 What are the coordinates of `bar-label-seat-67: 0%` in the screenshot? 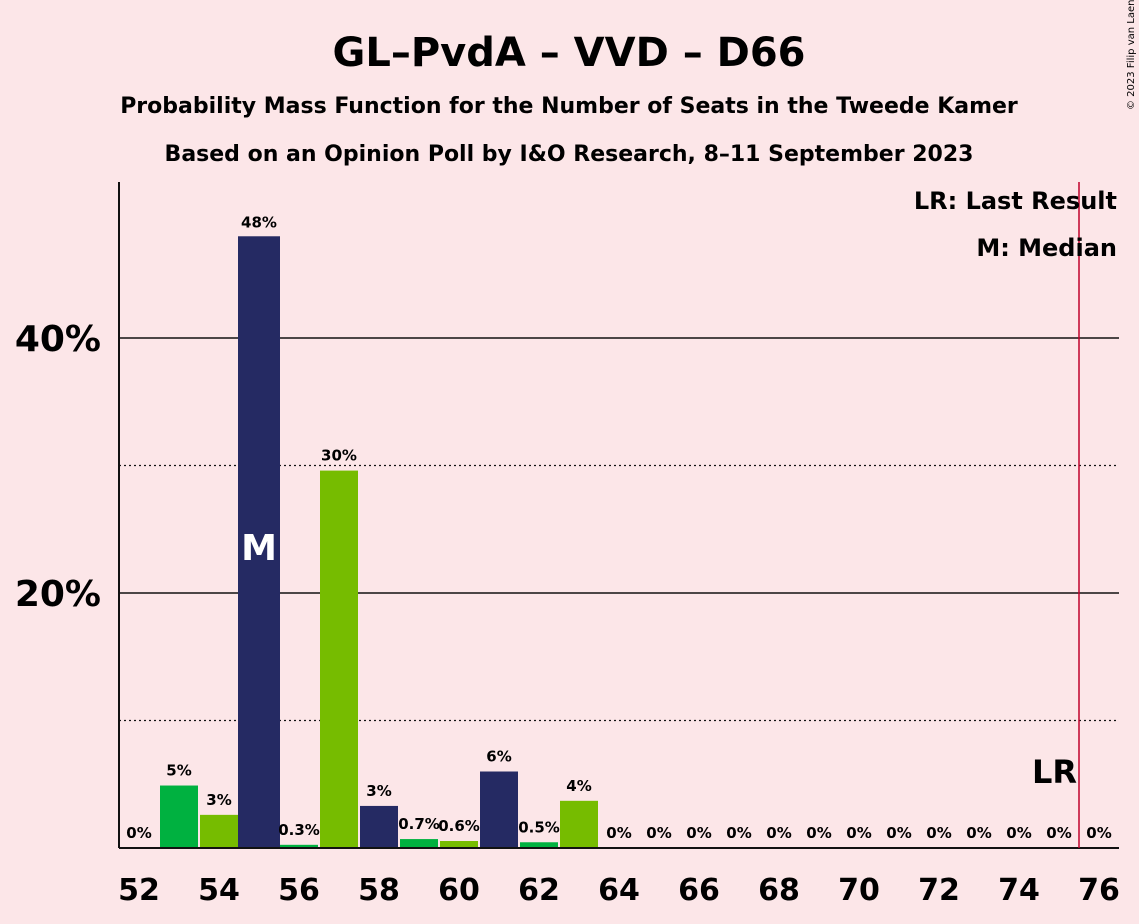 It's located at (738, 833).